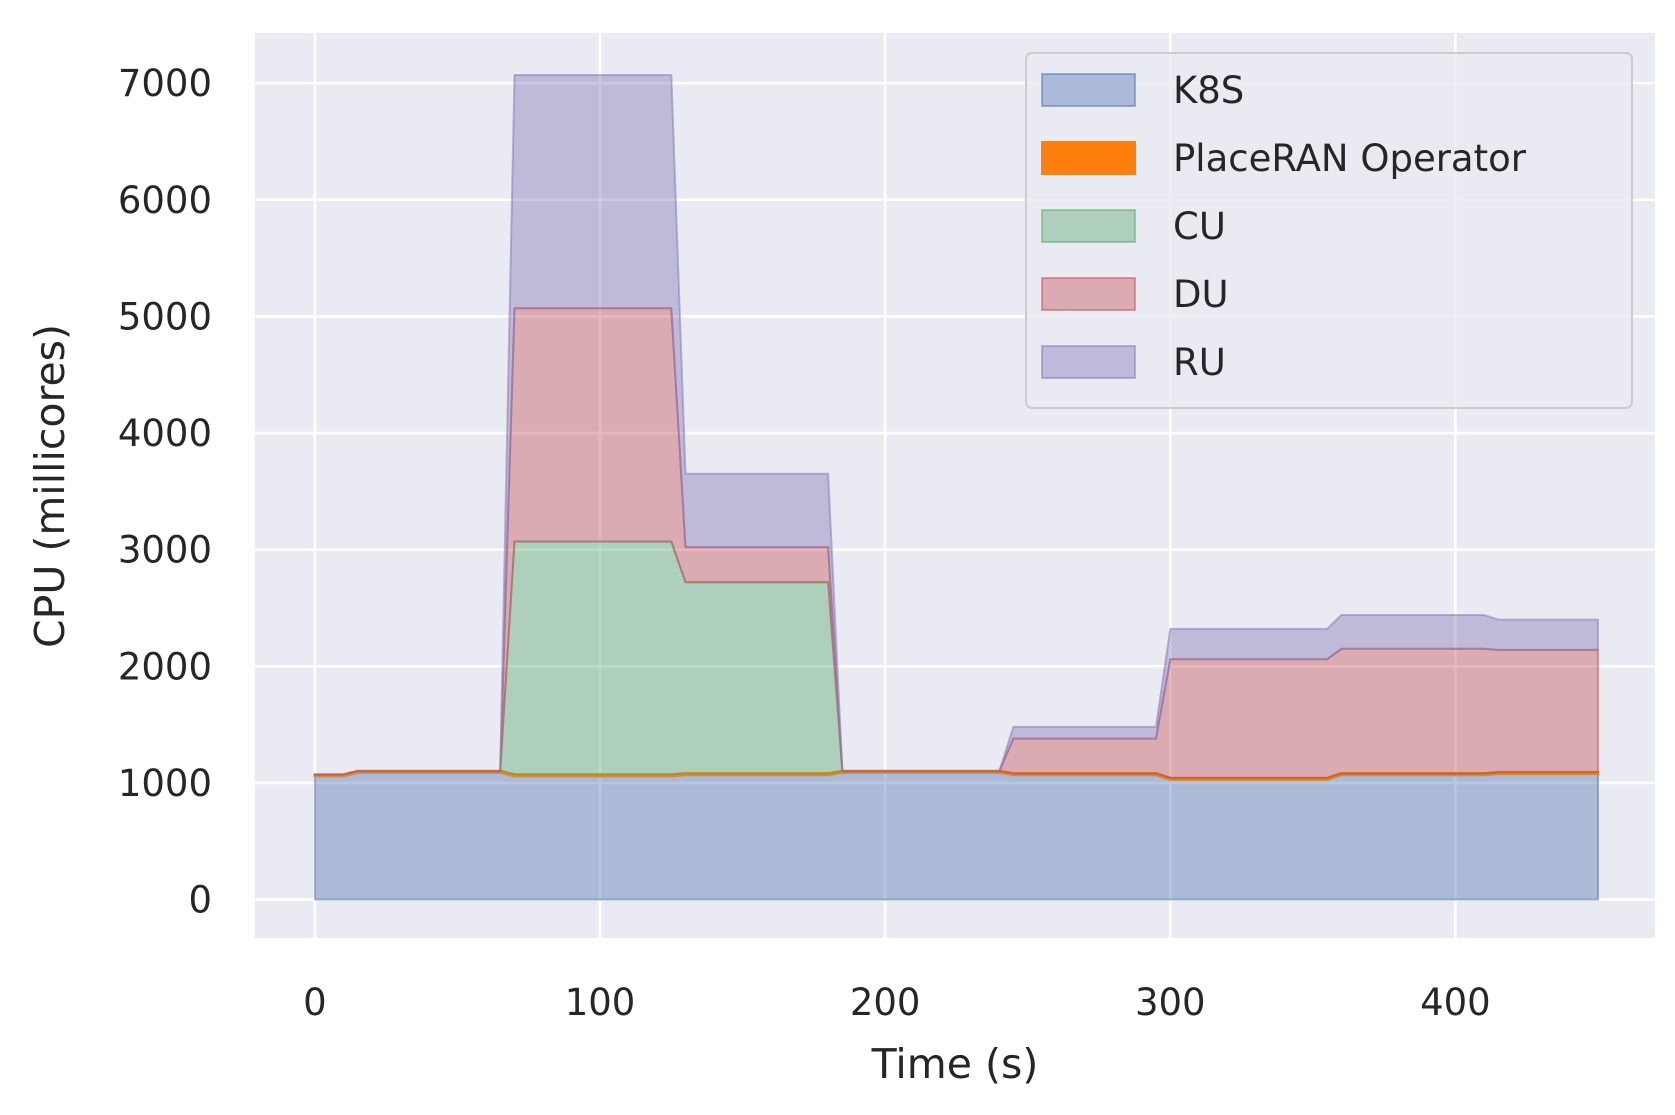  I want to click on legend-label: CU, so click(1199, 226).